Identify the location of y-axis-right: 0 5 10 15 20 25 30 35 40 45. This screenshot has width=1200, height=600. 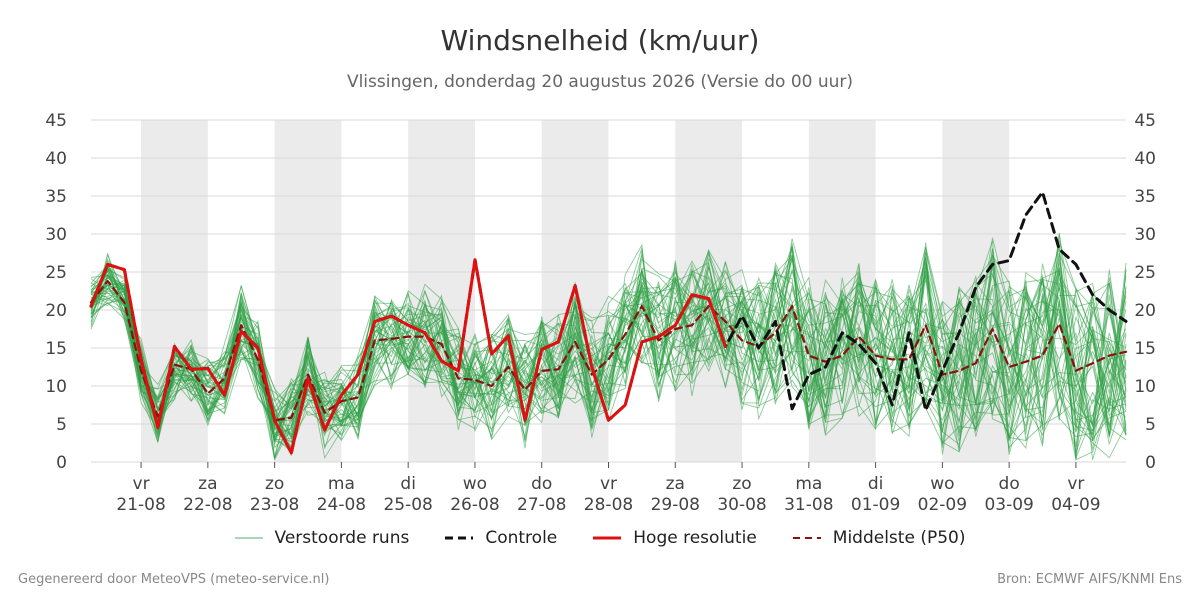
(1145, 292).